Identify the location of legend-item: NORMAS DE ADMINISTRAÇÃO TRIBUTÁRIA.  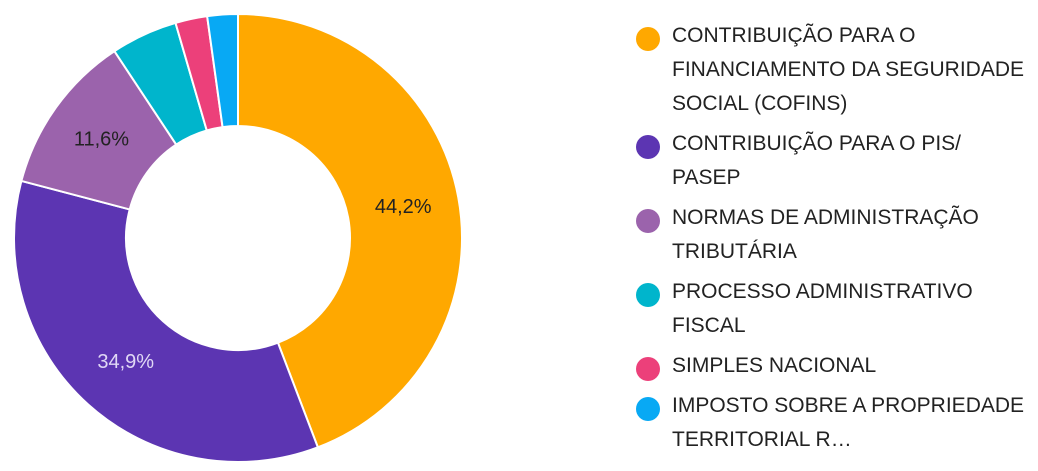
(836, 237).